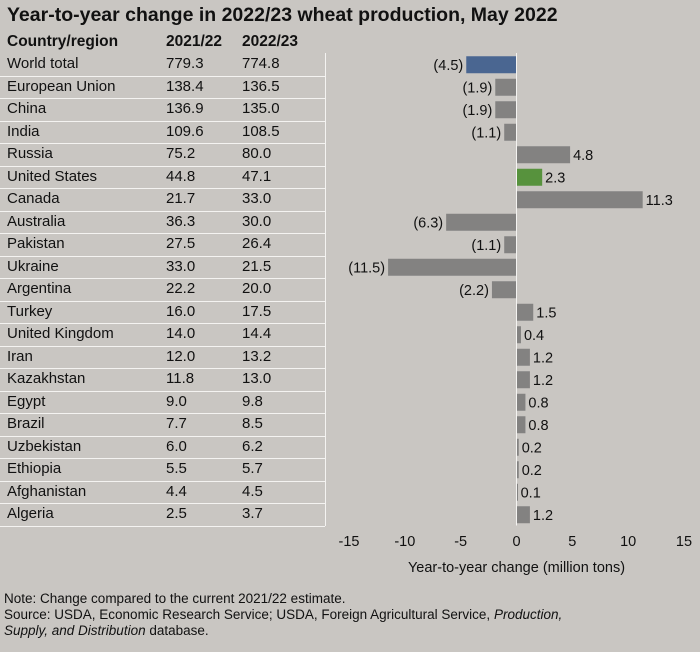 The width and height of the screenshot is (700, 652). I want to click on row-value-2022-23: 774.8, so click(261, 63).